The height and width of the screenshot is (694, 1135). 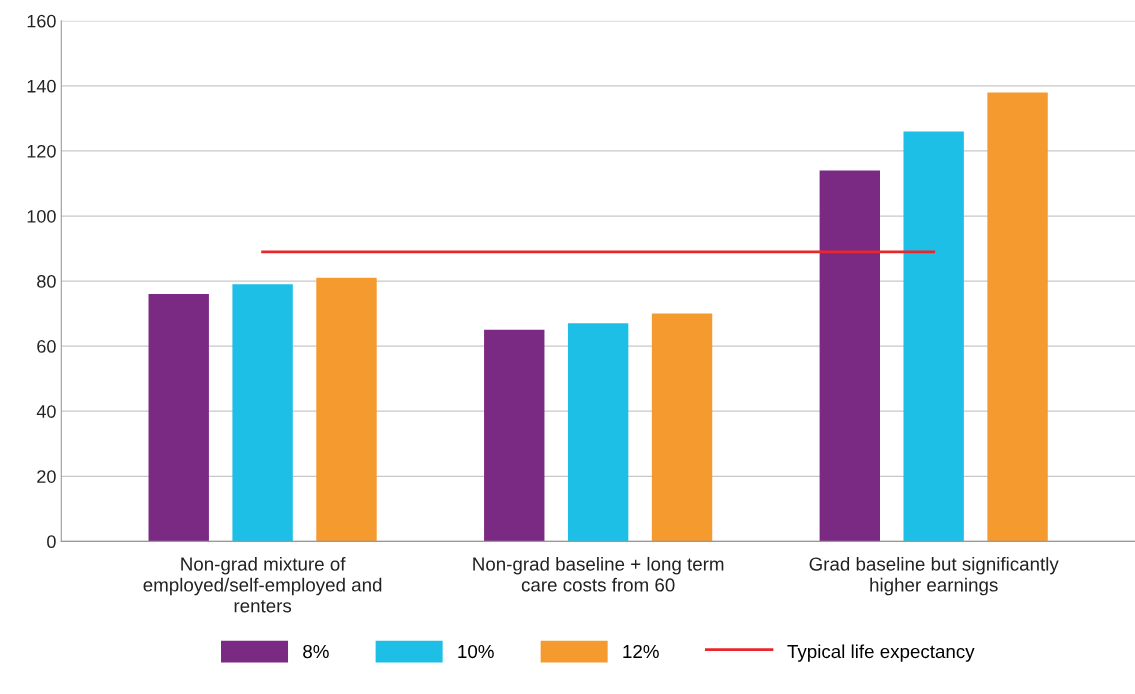 What do you see at coordinates (41, 86) in the screenshot?
I see `y-tick-label: 140` at bounding box center [41, 86].